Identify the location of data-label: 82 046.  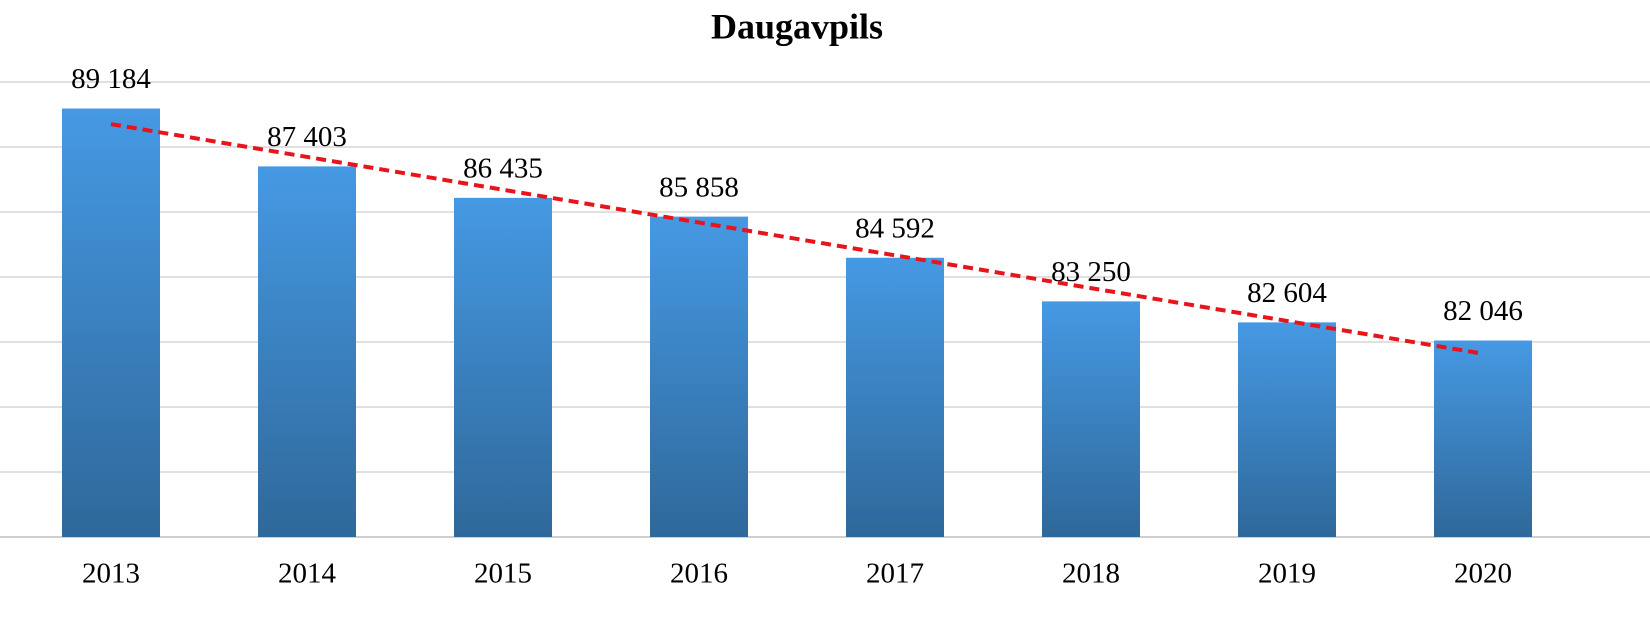
(1483, 311).